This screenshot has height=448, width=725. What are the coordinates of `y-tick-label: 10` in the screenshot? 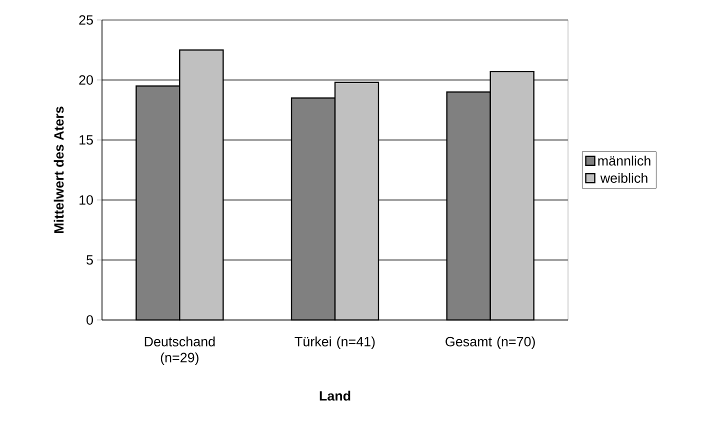 It's located at (86, 200).